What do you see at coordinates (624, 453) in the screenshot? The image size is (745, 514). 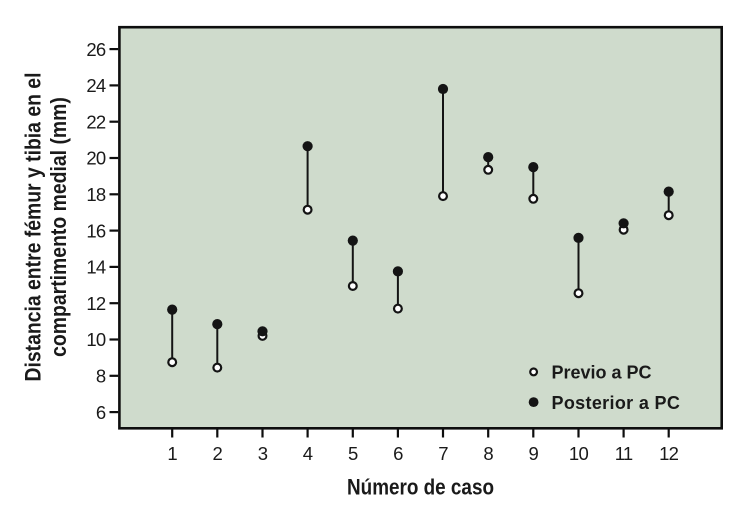 I see `svg-text: 11` at bounding box center [624, 453].